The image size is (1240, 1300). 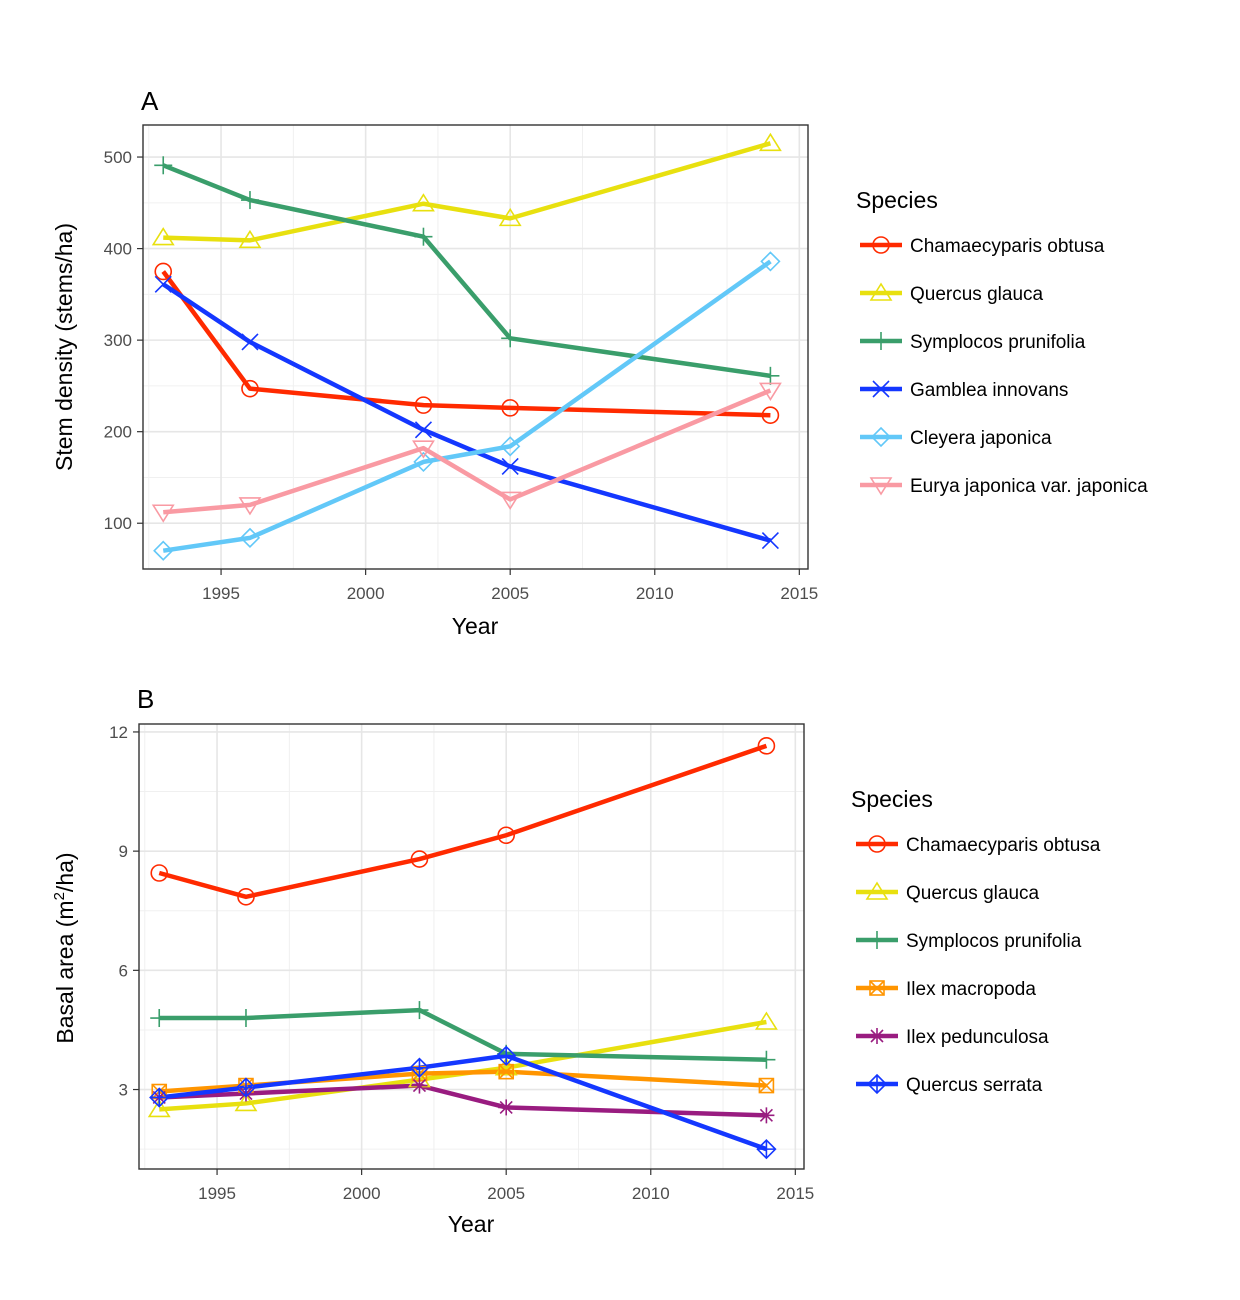 I want to click on panel-a-x-tick-label: 2015, so click(x=799, y=593).